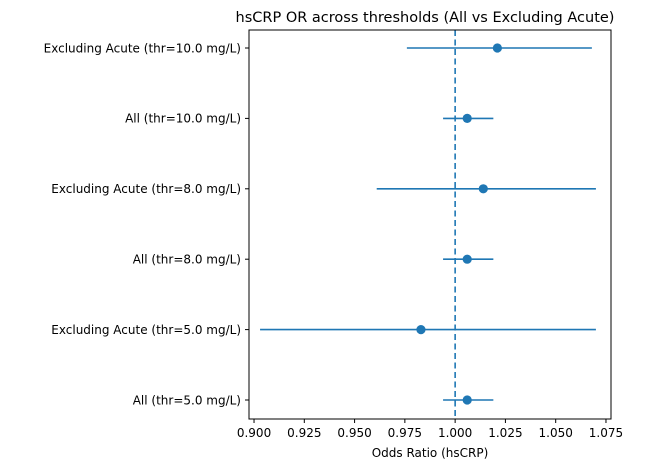 The width and height of the screenshot is (656, 470). I want to click on y-tick-label: Excluding Acute (thr=8.0 mg/L), so click(146, 189).